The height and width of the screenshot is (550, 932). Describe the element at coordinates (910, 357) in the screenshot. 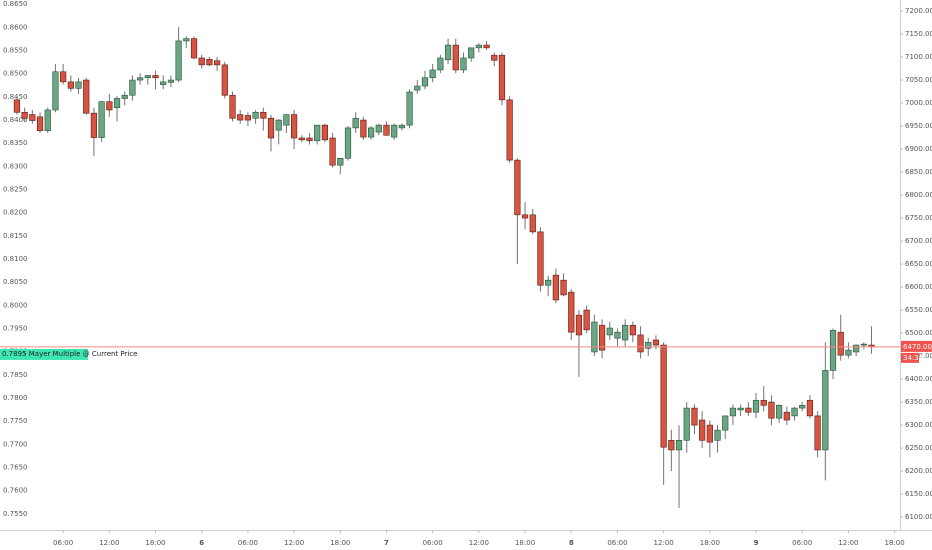

I see `countdown-box` at that location.